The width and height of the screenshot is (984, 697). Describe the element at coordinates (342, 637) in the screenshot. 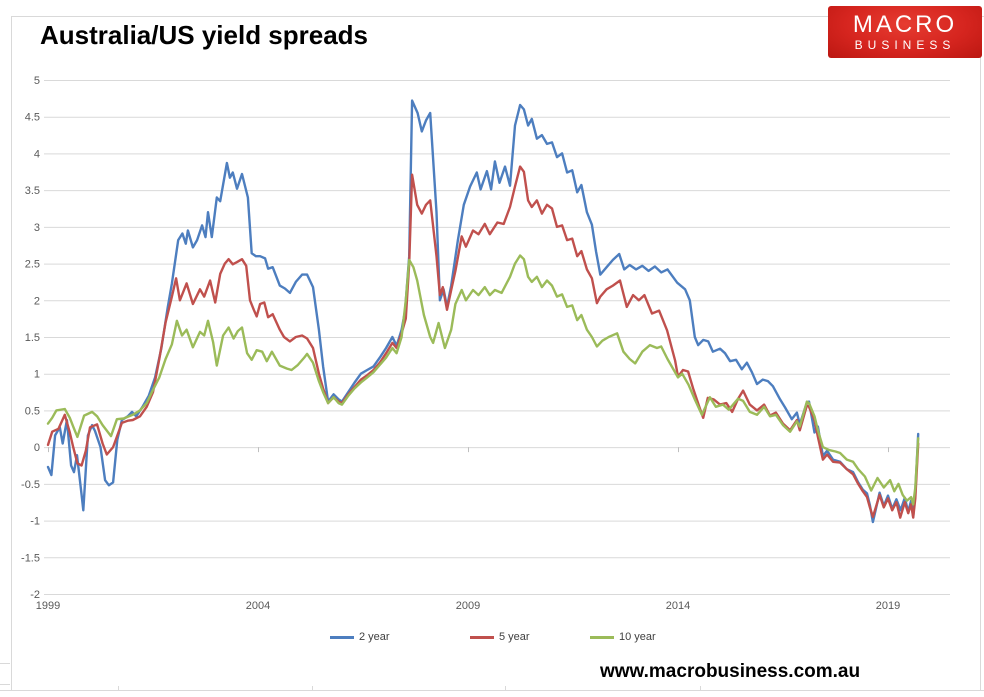

I see `legend-swatch-2-year` at that location.